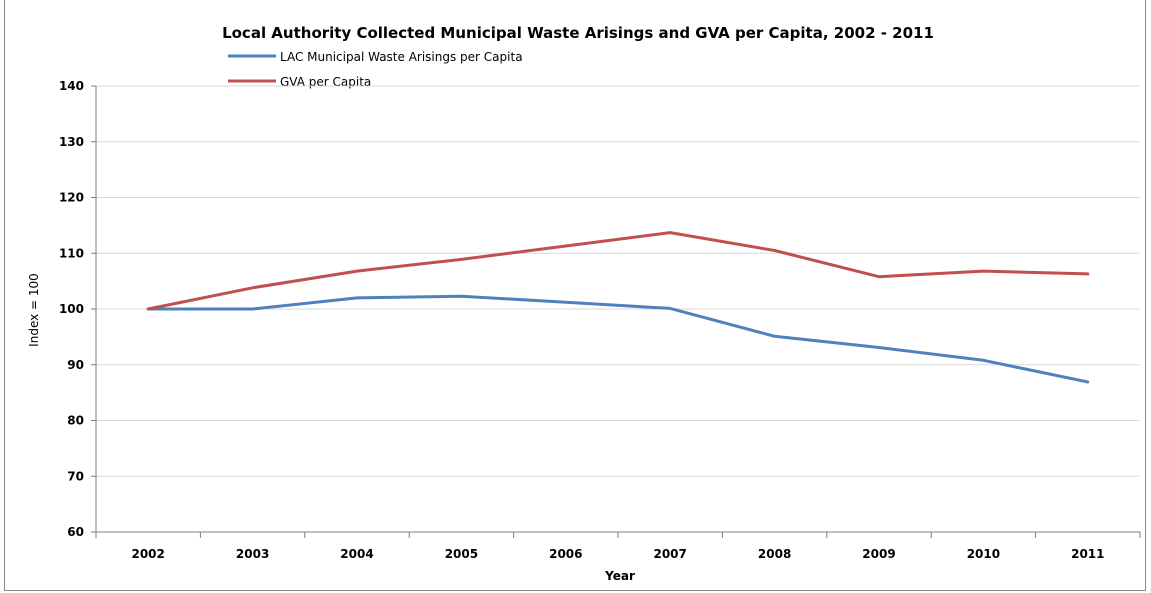 The image size is (1151, 593). I want to click on series-line-waste, so click(618, 339).